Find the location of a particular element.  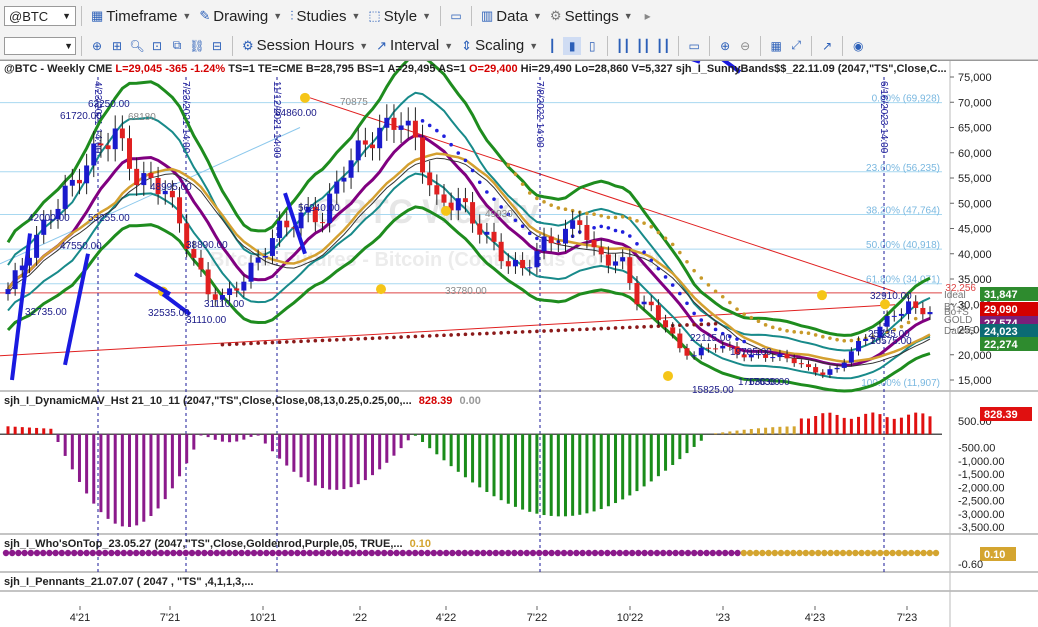

dynmav-val2: 0.00 is located at coordinates (469, 401).